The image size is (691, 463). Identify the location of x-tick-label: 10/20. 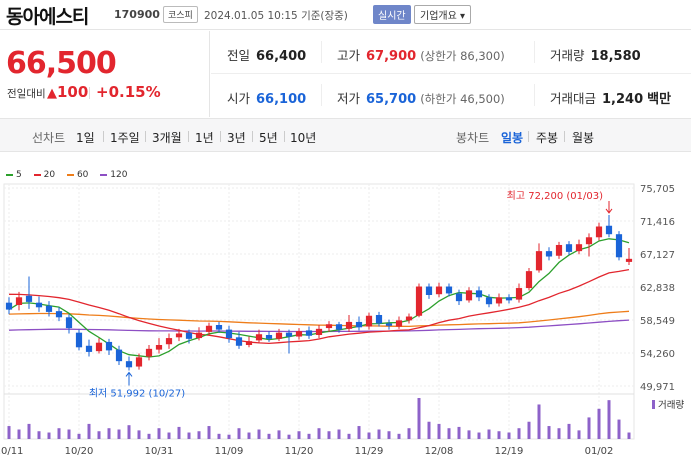
(79, 451).